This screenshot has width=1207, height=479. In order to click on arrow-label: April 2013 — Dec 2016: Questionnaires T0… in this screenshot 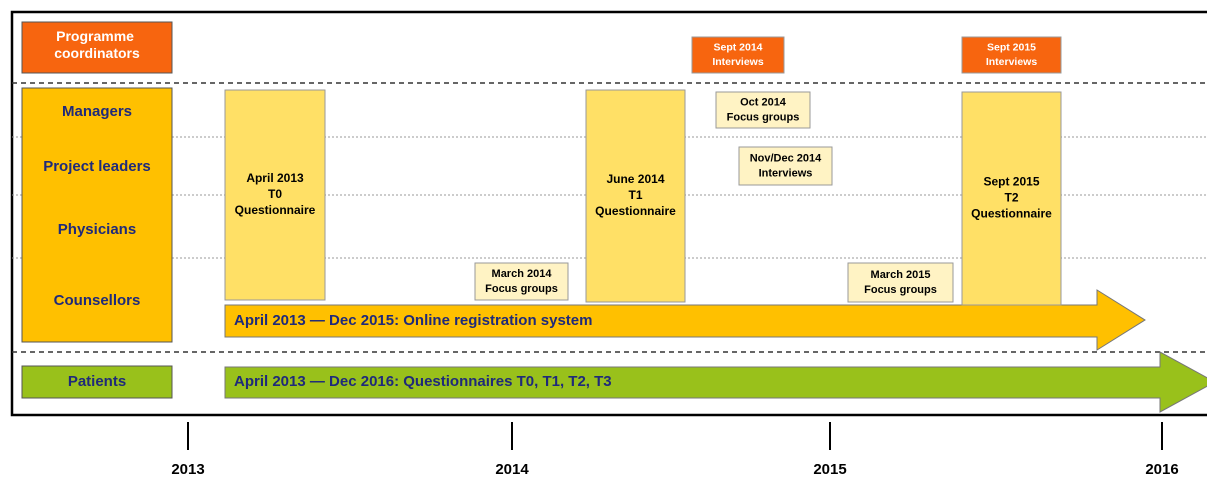, I will do `click(423, 381)`.